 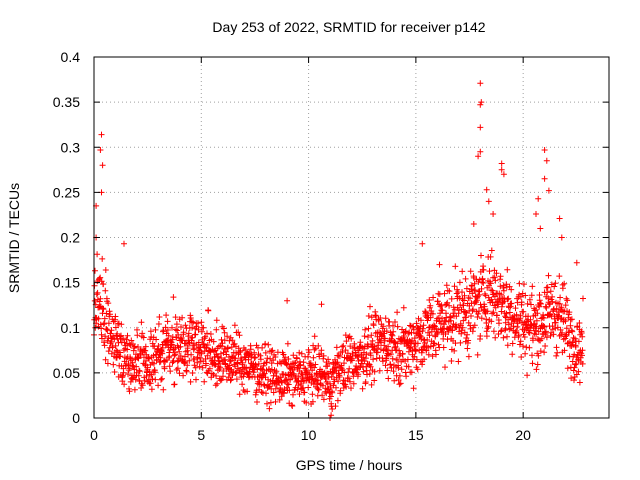 I want to click on y-tick-label: 0.25, so click(x=66, y=192).